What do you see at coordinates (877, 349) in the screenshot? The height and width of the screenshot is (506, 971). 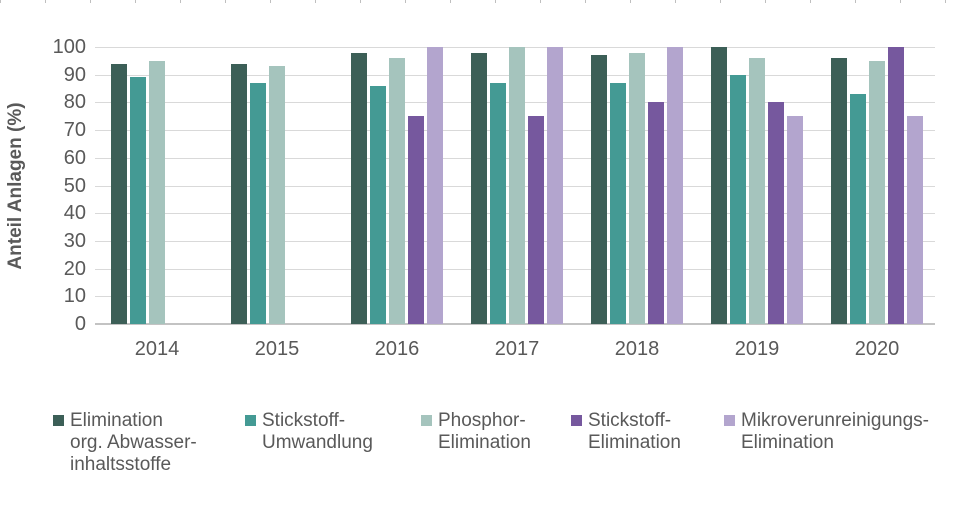 I see `x-tick-label: 2020` at bounding box center [877, 349].